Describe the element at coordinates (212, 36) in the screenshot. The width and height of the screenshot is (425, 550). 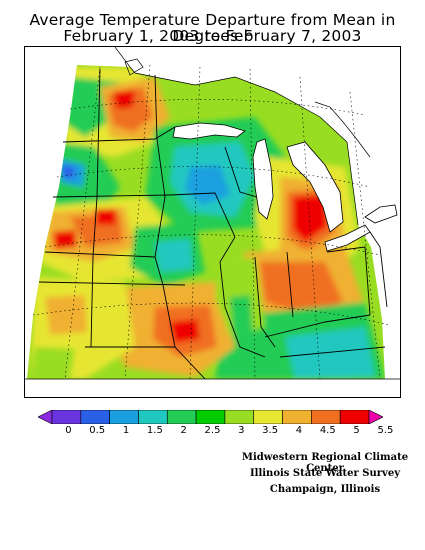
I see `map-title-line-2: February 1, 2003 to February 7, 2003` at that location.